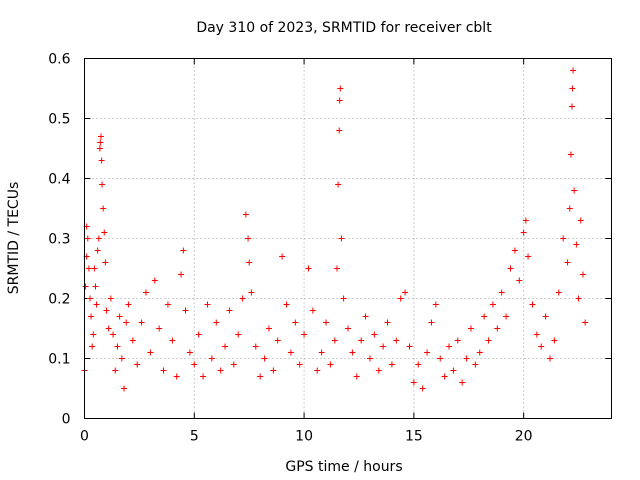 The height and width of the screenshot is (480, 640). What do you see at coordinates (59, 120) in the screenshot?
I see `y-tick-label: 0.5` at bounding box center [59, 120].